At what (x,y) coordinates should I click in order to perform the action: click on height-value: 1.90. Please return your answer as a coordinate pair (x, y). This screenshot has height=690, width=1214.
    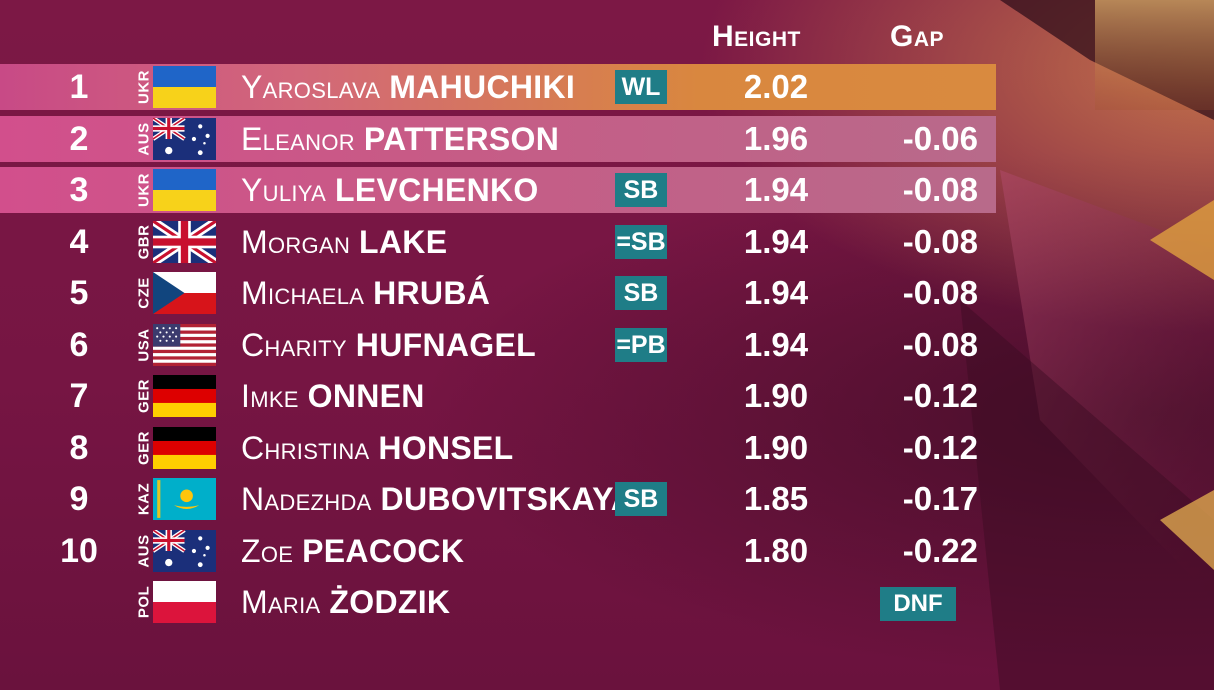
    Looking at the image, I should click on (776, 447).